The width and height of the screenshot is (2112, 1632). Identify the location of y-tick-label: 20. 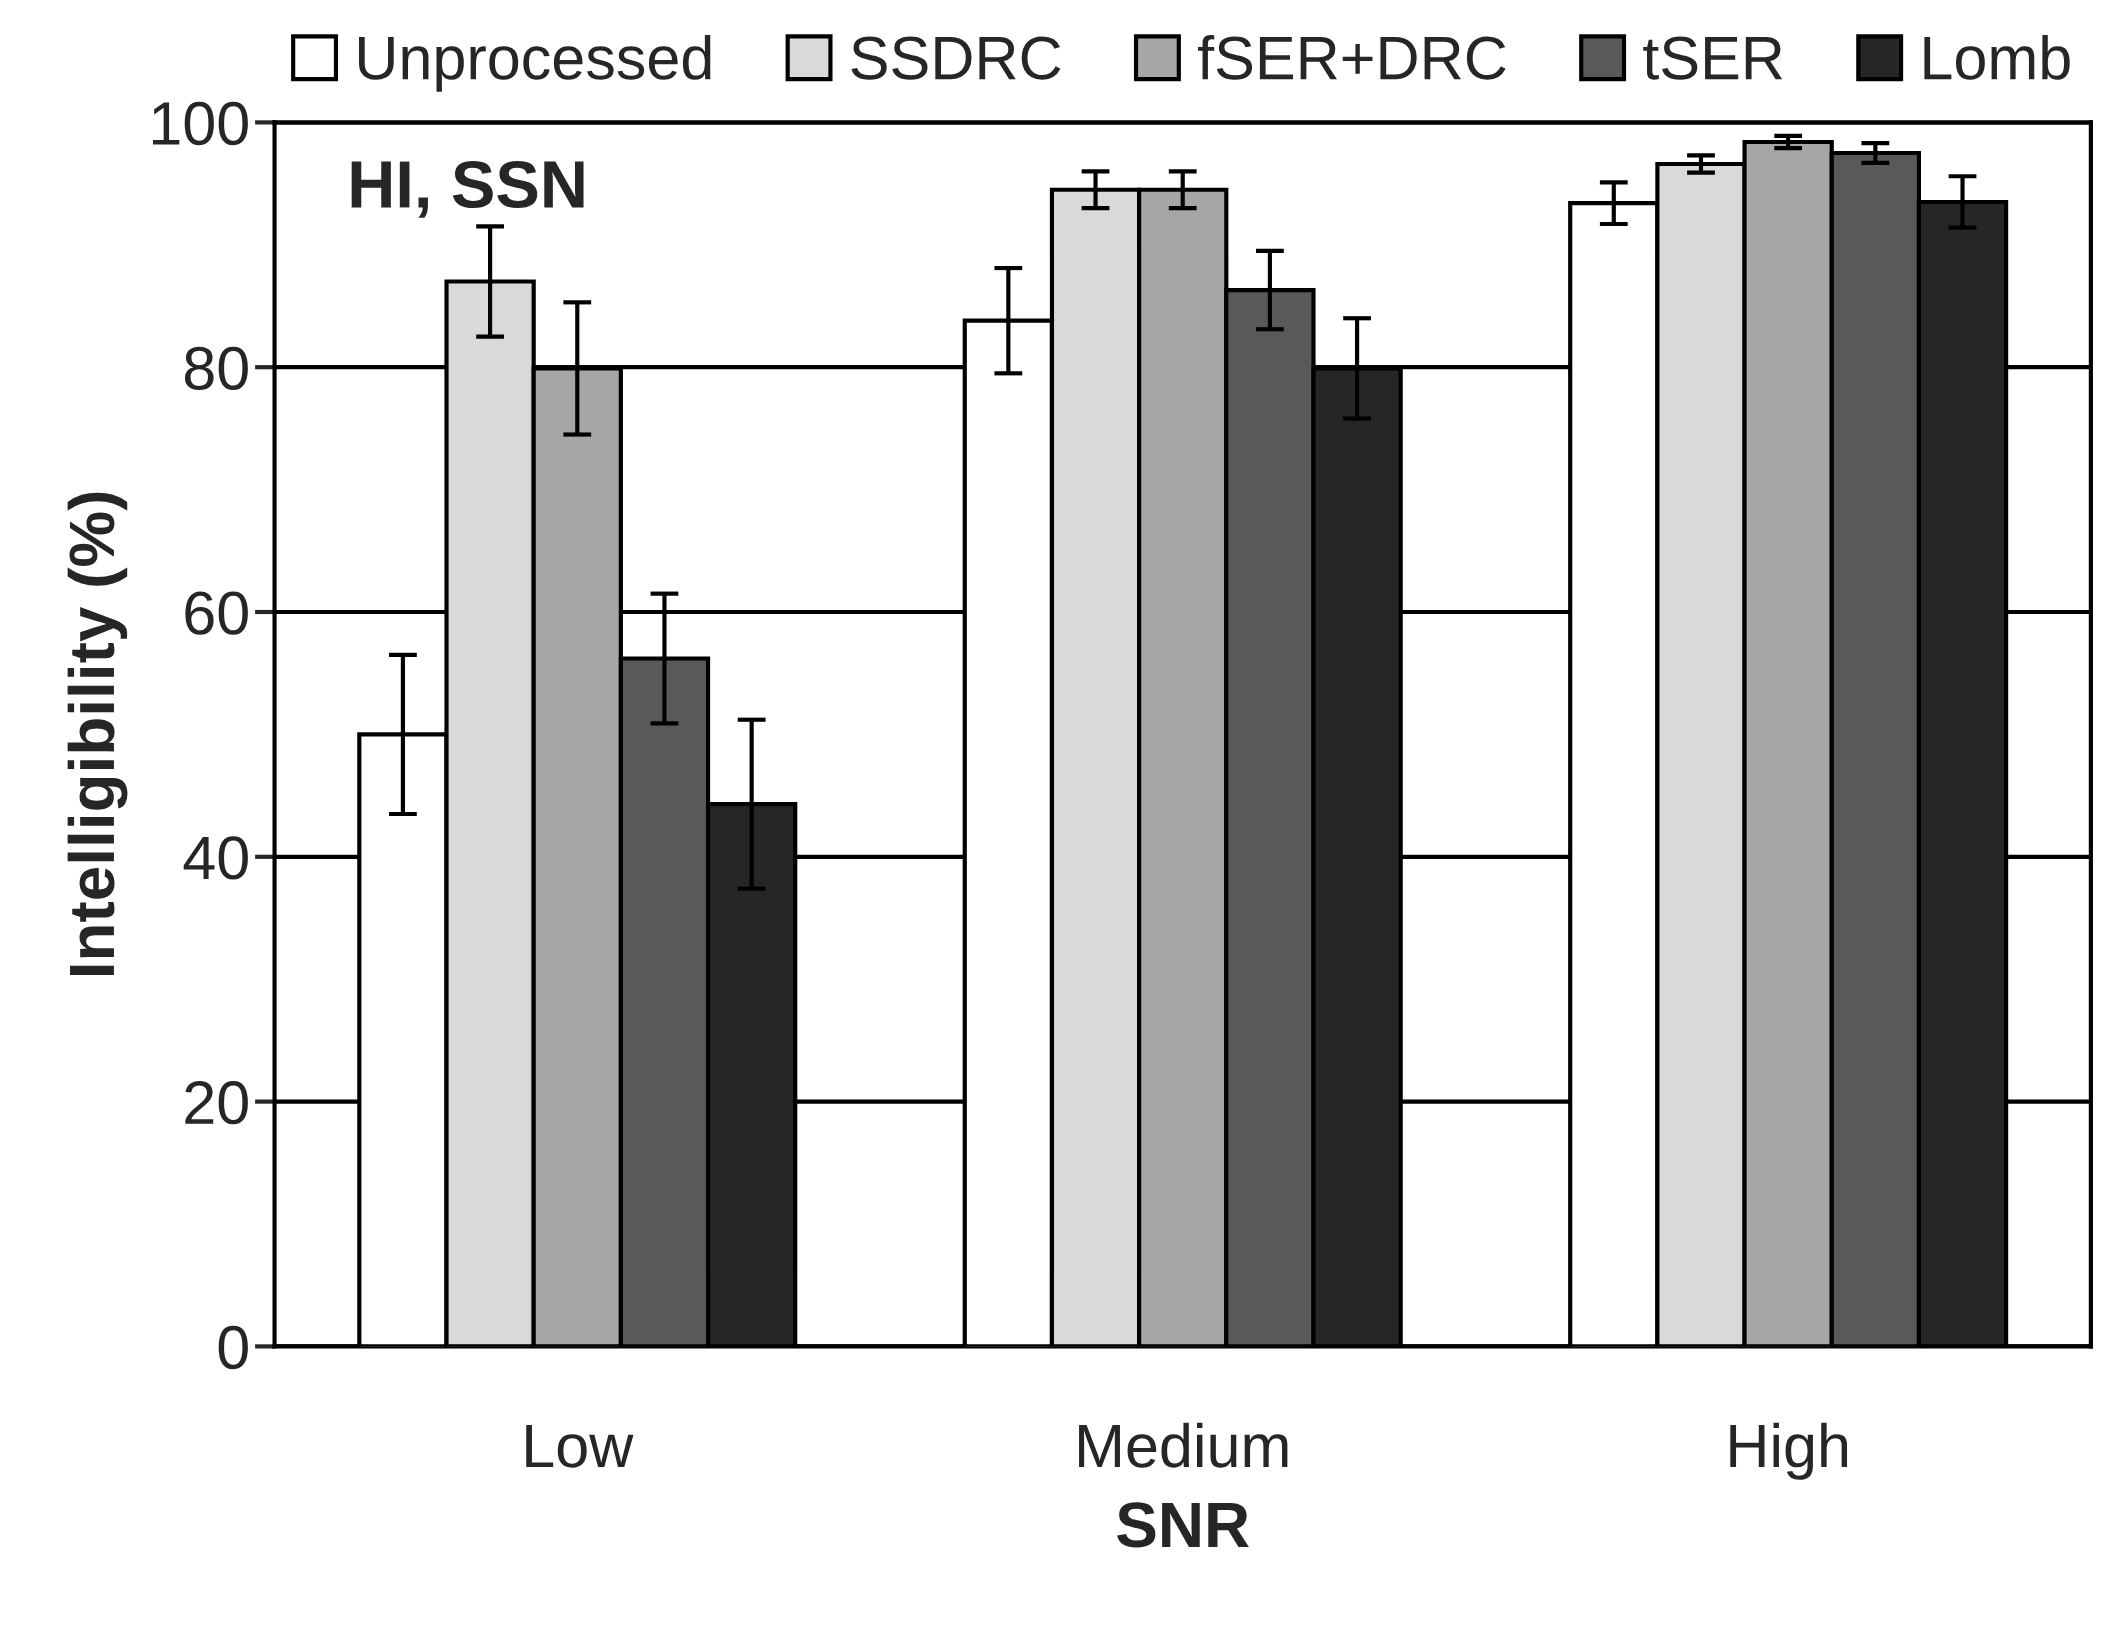
(216, 1103).